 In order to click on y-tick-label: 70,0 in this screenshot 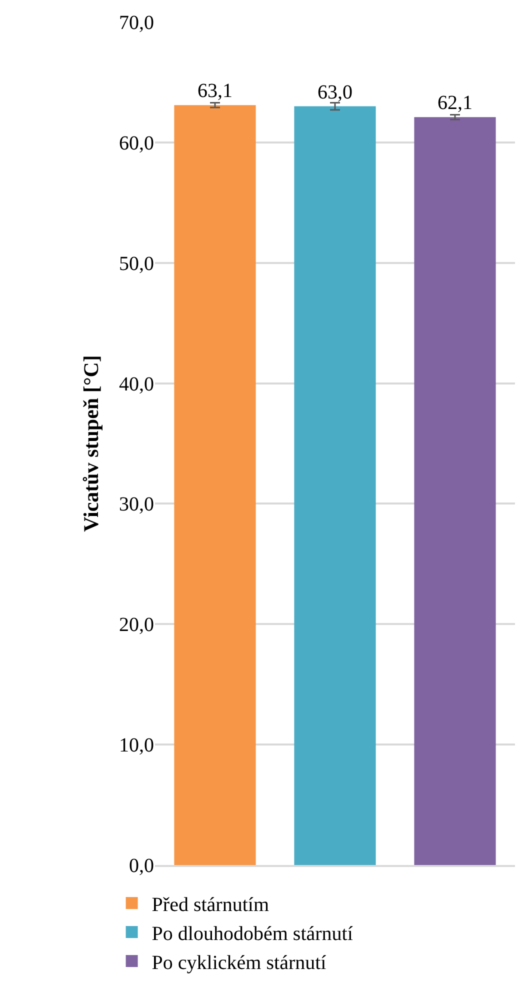, I will do `click(136, 23)`.